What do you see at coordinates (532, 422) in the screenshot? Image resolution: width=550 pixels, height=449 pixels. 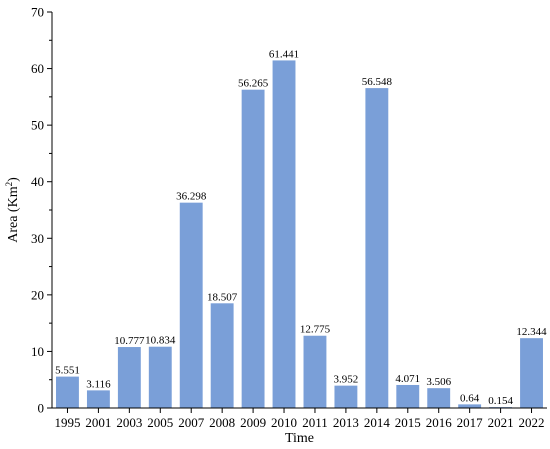 I see `x-tick-label-2022: 2022` at bounding box center [532, 422].